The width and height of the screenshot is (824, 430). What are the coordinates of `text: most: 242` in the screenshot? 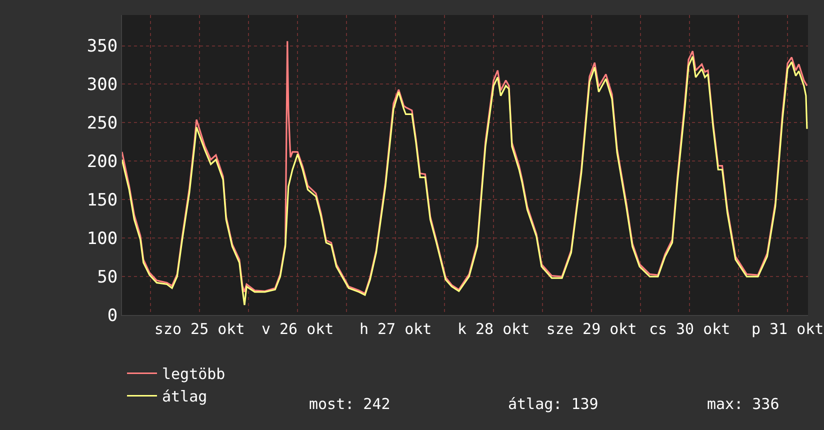 It's located at (349, 404).